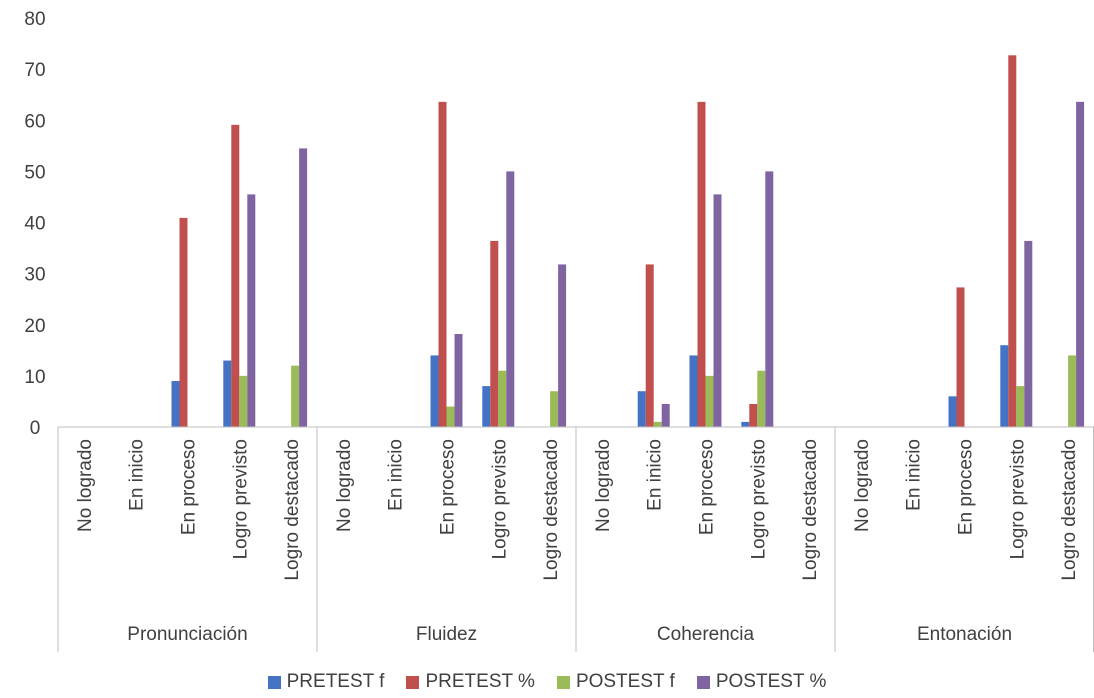 This screenshot has height=698, width=1094. I want to click on y-axis-labels: 0 10 20 30 40 50 60 70 80, so click(34, 224).